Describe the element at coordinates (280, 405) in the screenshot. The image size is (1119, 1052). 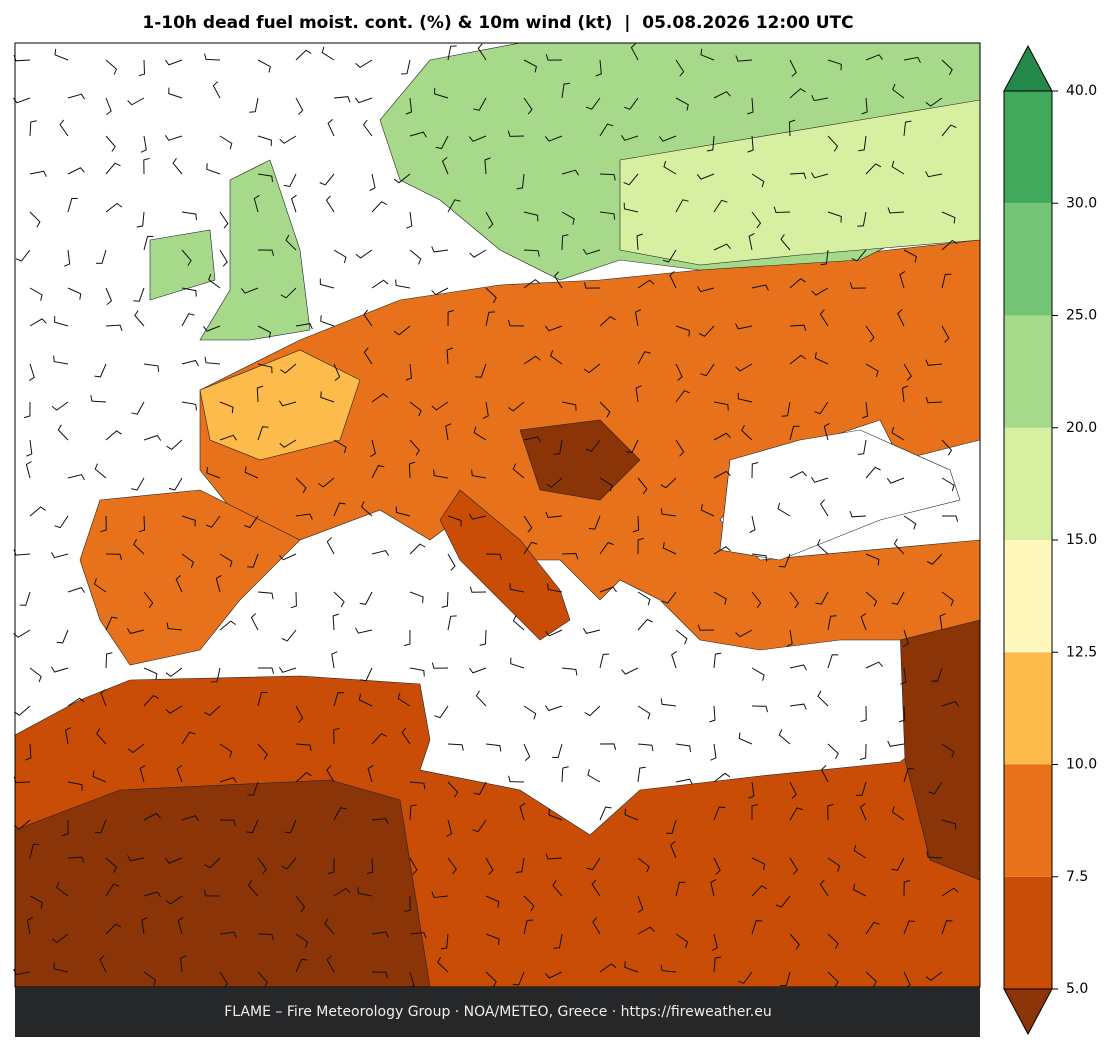
I see `france-north` at that location.